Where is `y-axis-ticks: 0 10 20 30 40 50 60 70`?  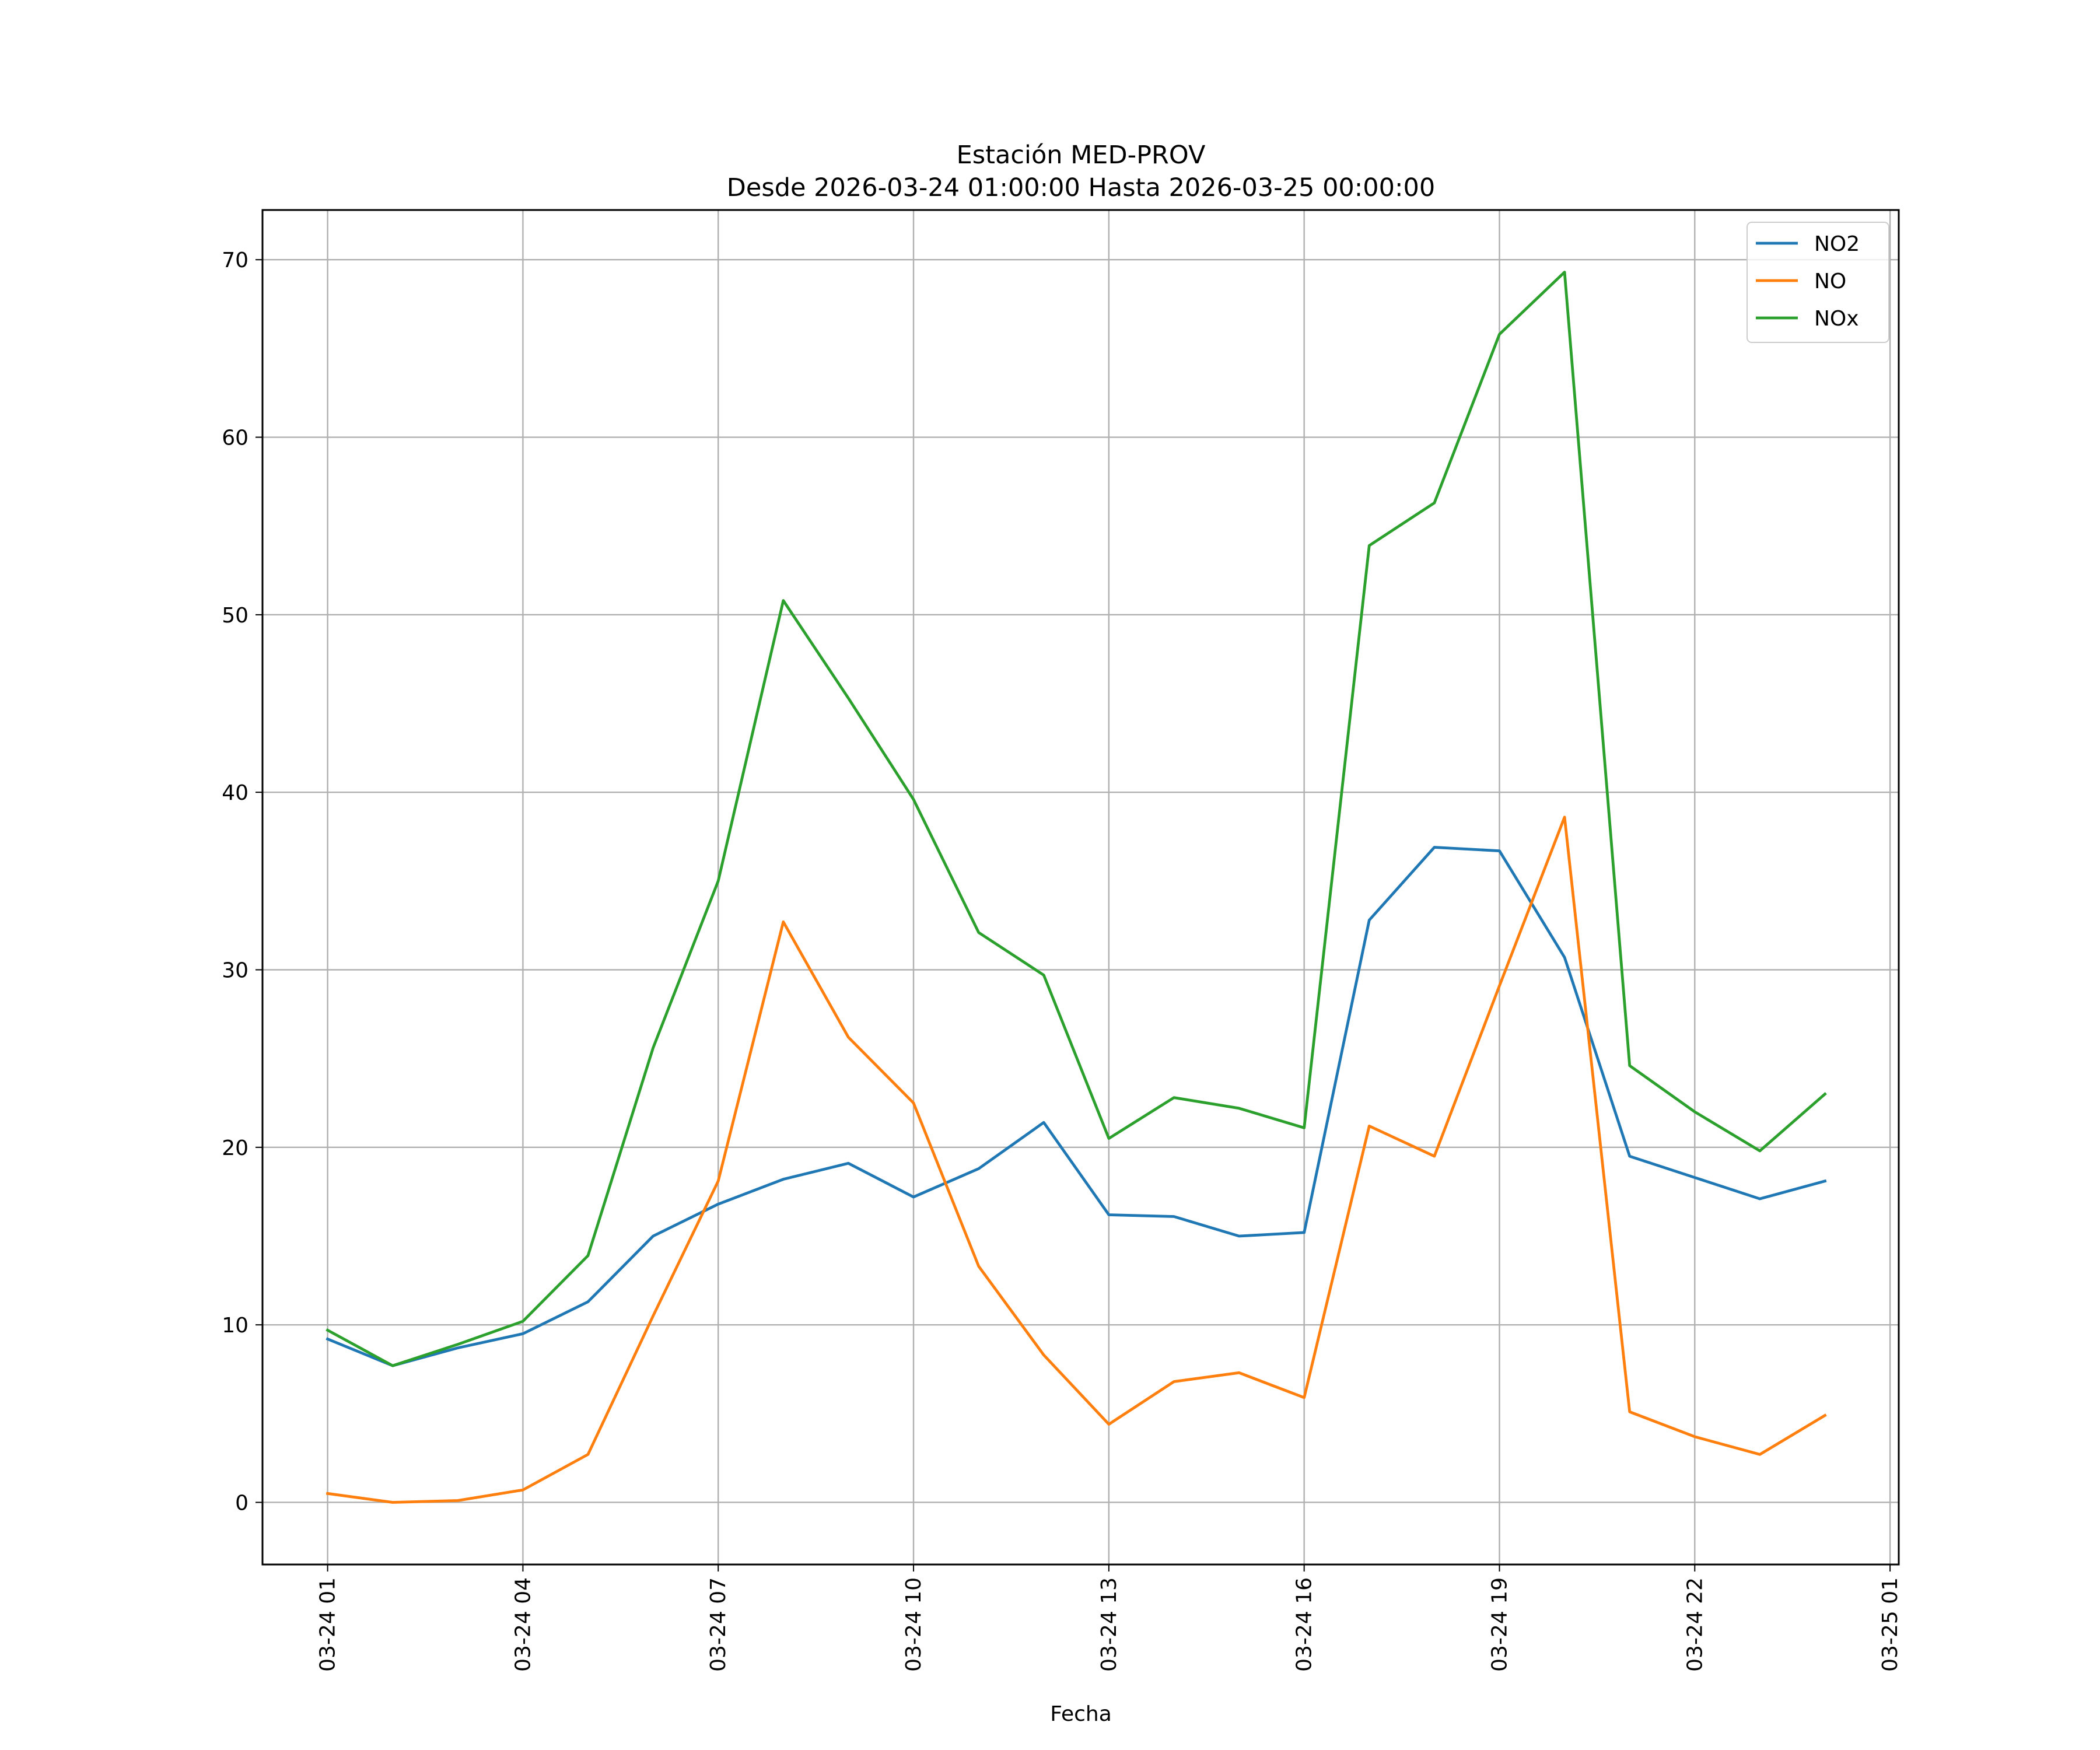
y-axis-ticks: 0 10 20 30 40 50 60 70 is located at coordinates (242, 882).